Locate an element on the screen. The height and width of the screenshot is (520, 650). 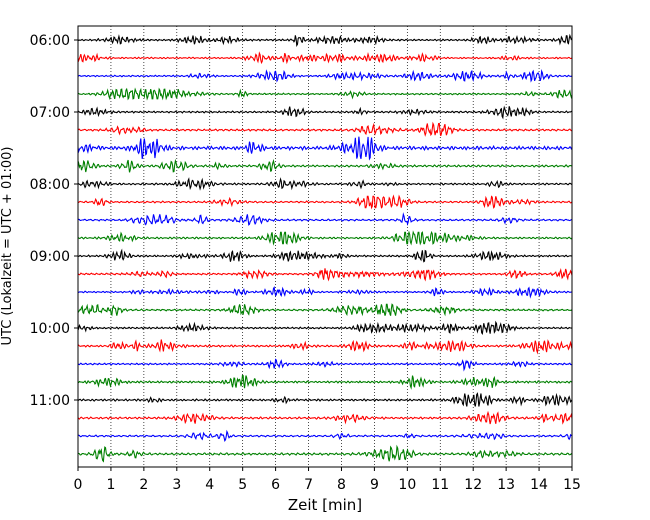
y-axis-label: UTC (Lokalzeit = UTC + 01:00) is located at coordinates (7, 246).